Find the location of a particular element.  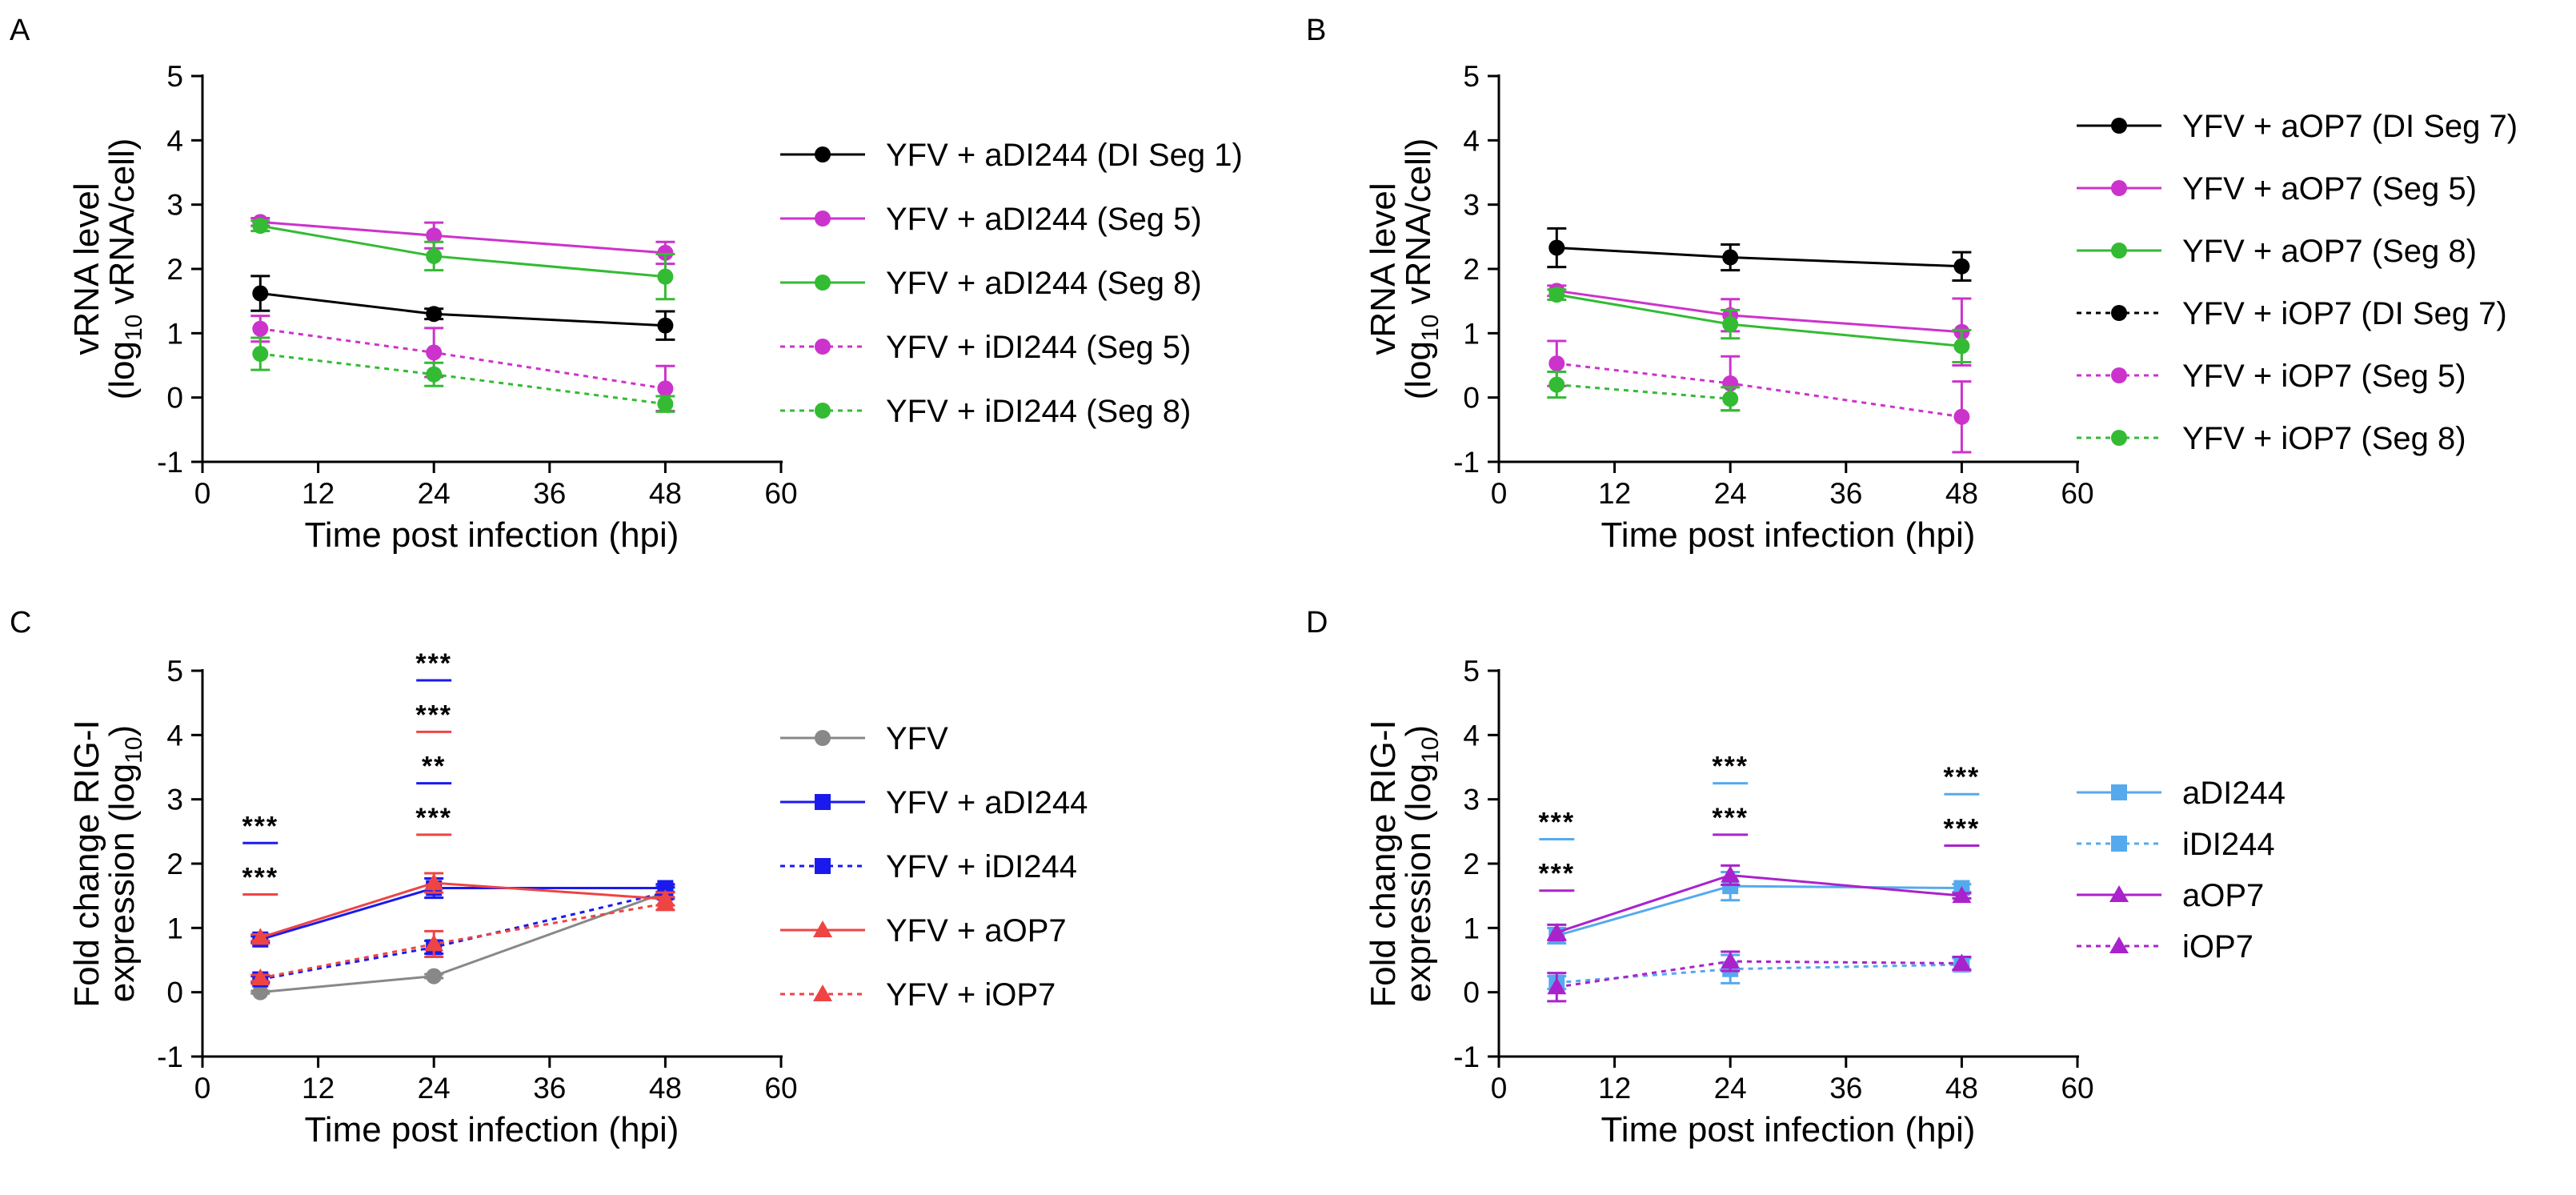

panel-c-legend-label: YFV + iOP7 is located at coordinates (971, 995).